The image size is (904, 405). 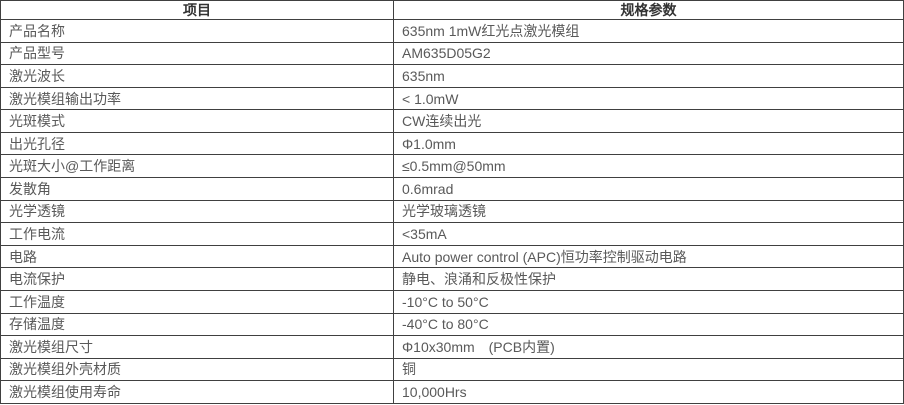 What do you see at coordinates (197, 76) in the screenshot?
I see `spec-item-cell: 激光波长` at bounding box center [197, 76].